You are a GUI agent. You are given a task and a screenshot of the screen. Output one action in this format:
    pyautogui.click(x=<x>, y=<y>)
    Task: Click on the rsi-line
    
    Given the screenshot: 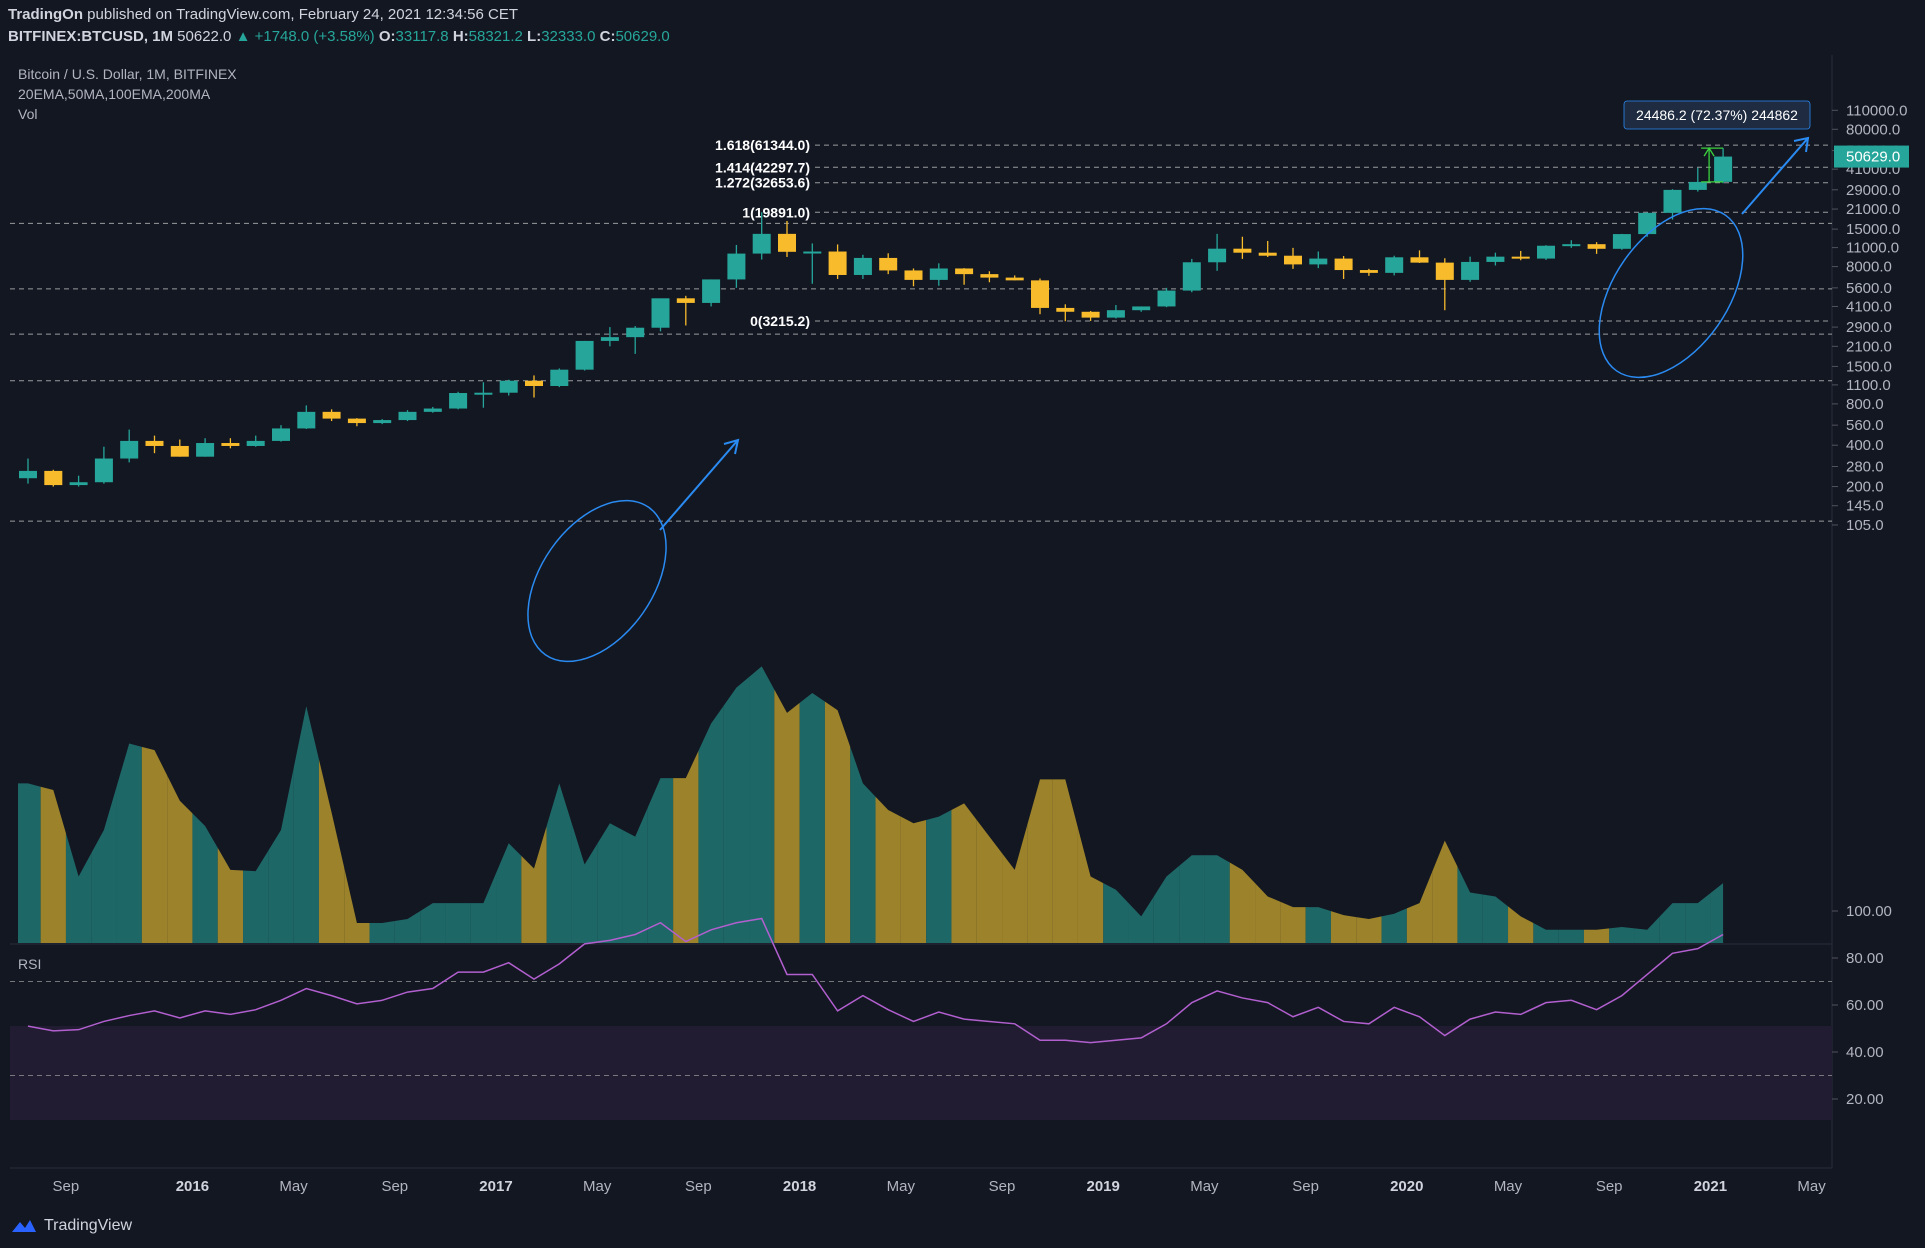 What is the action you would take?
    pyautogui.click(x=875, y=980)
    